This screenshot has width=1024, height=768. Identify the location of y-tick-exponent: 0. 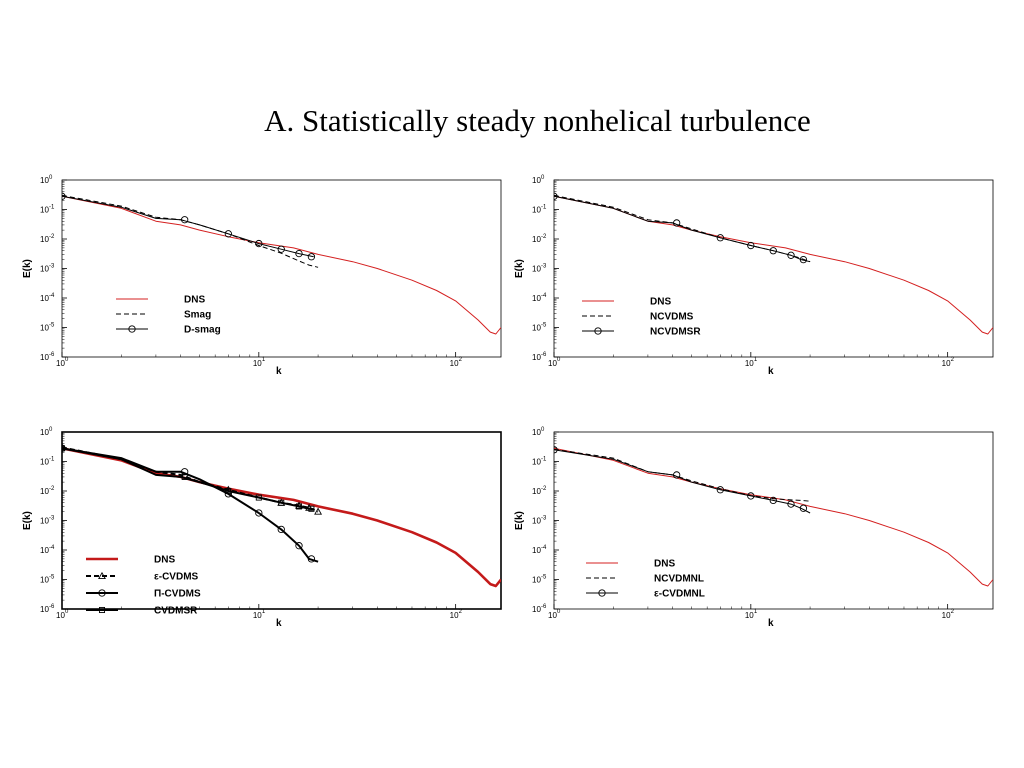
(51, 430).